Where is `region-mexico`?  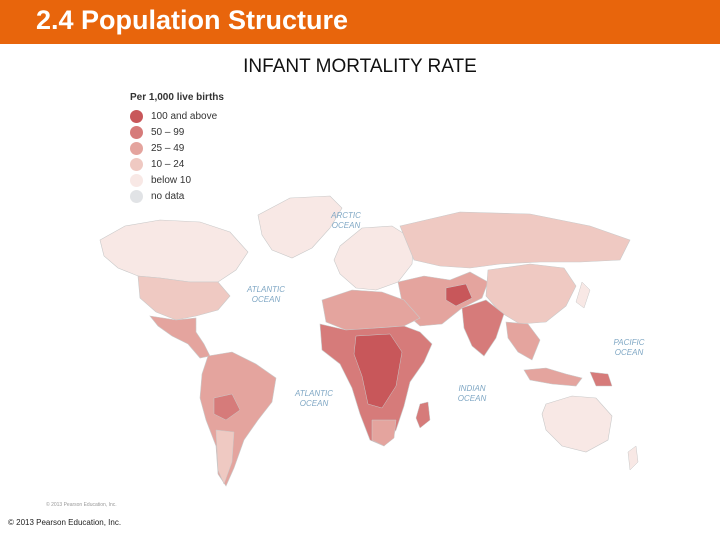
region-mexico is located at coordinates (180, 337).